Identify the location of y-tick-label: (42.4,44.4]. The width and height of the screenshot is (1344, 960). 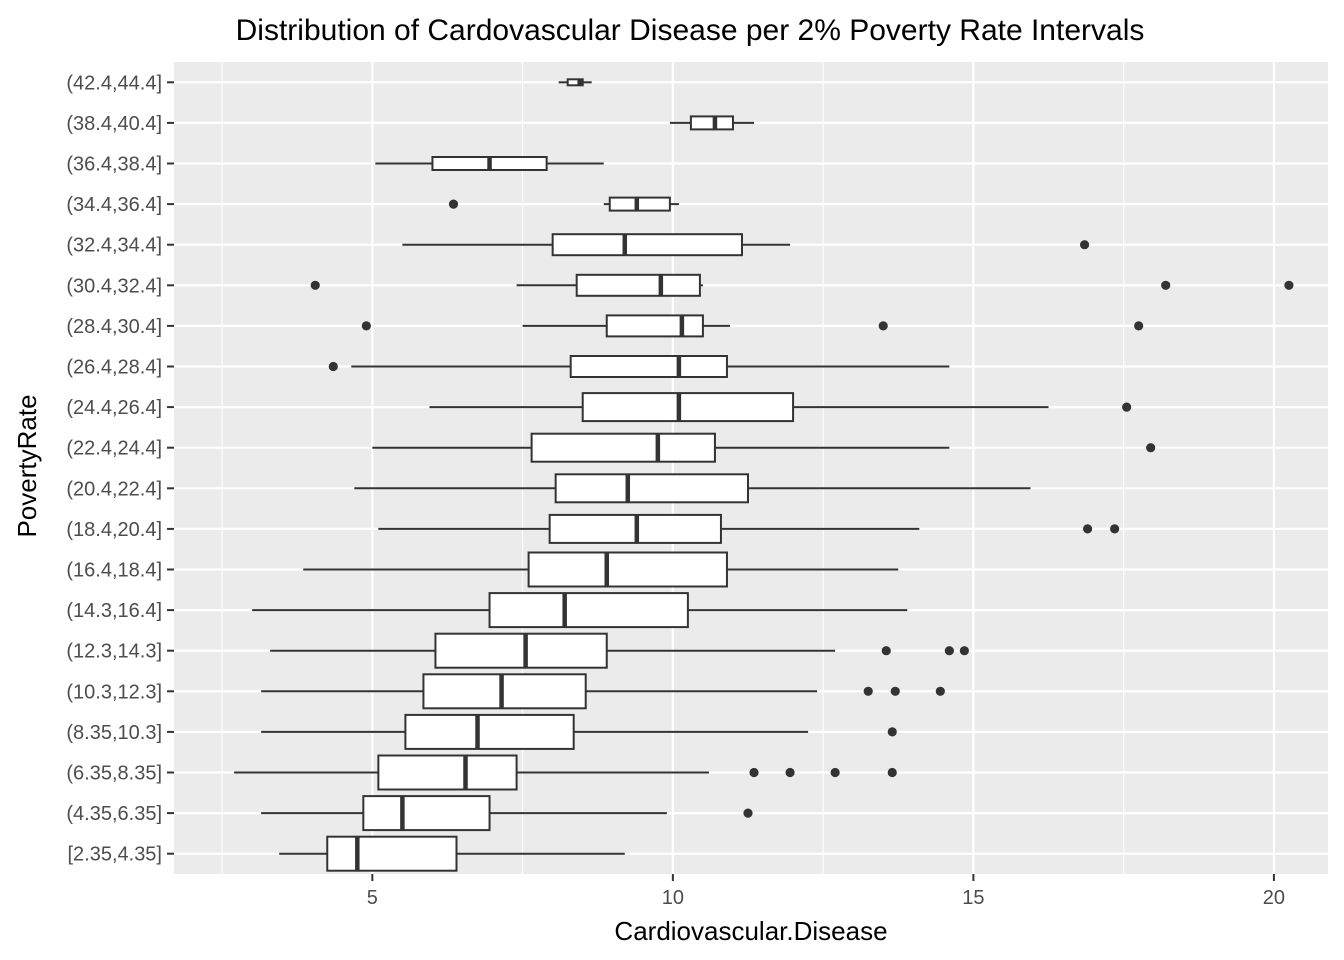
(114, 83).